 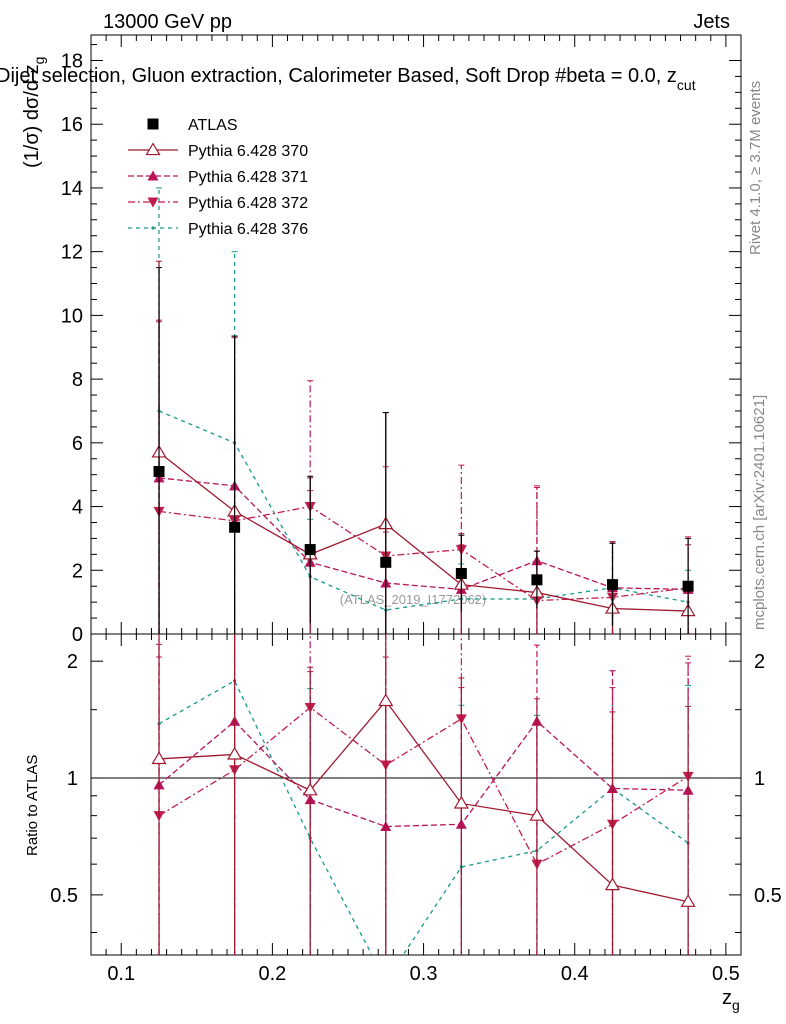 What do you see at coordinates (72, 316) in the screenshot?
I see `y-tick-label: 10` at bounding box center [72, 316].